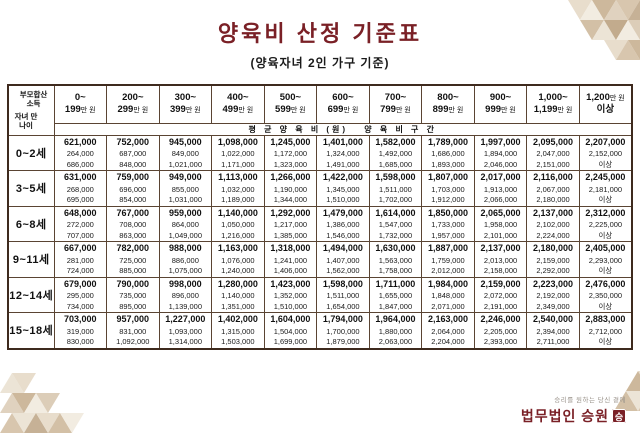  I want to click on average-support-value: 2,312,000, so click(605, 212).